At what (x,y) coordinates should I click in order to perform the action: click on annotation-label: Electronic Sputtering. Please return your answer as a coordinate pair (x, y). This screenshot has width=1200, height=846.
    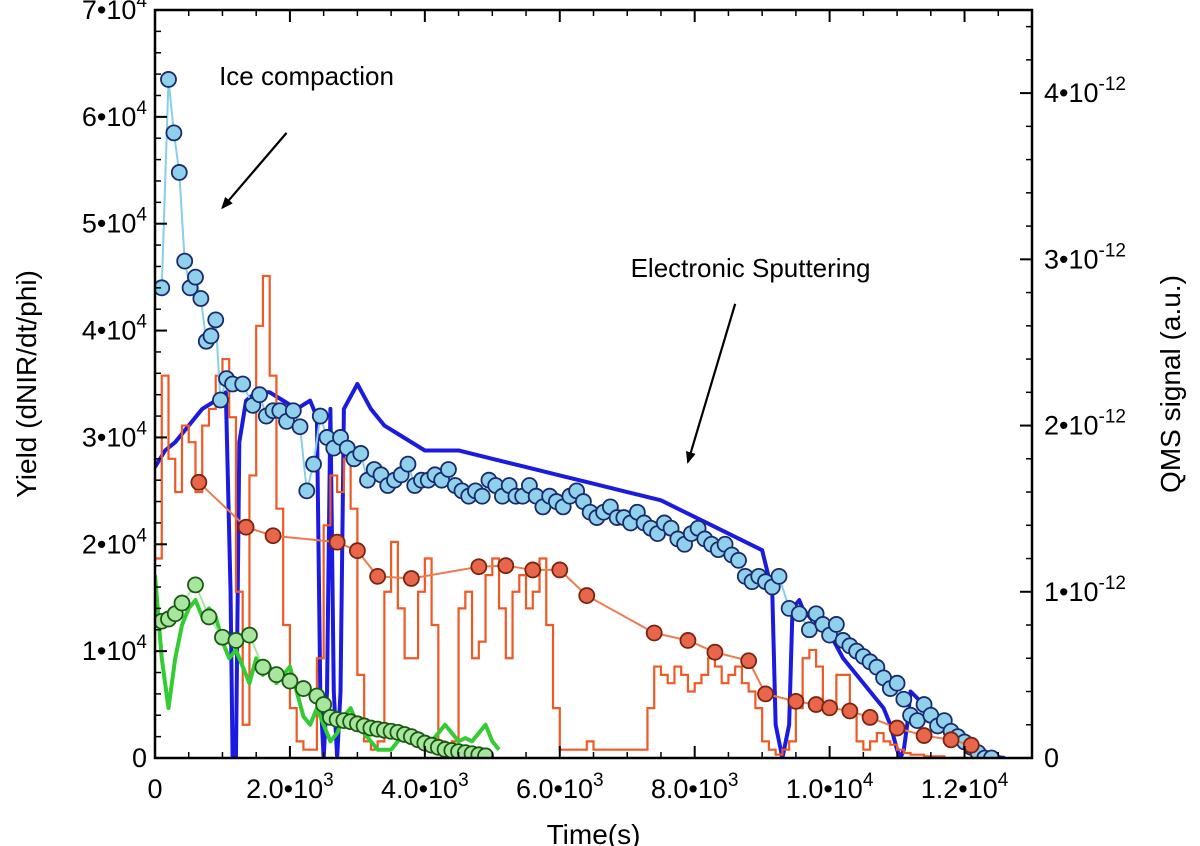
    Looking at the image, I should click on (751, 268).